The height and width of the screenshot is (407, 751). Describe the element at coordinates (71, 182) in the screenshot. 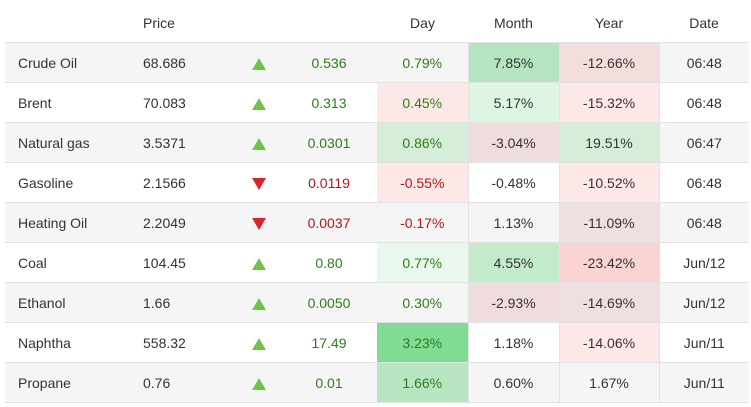

I see `commodity-name: Gasoline` at that location.